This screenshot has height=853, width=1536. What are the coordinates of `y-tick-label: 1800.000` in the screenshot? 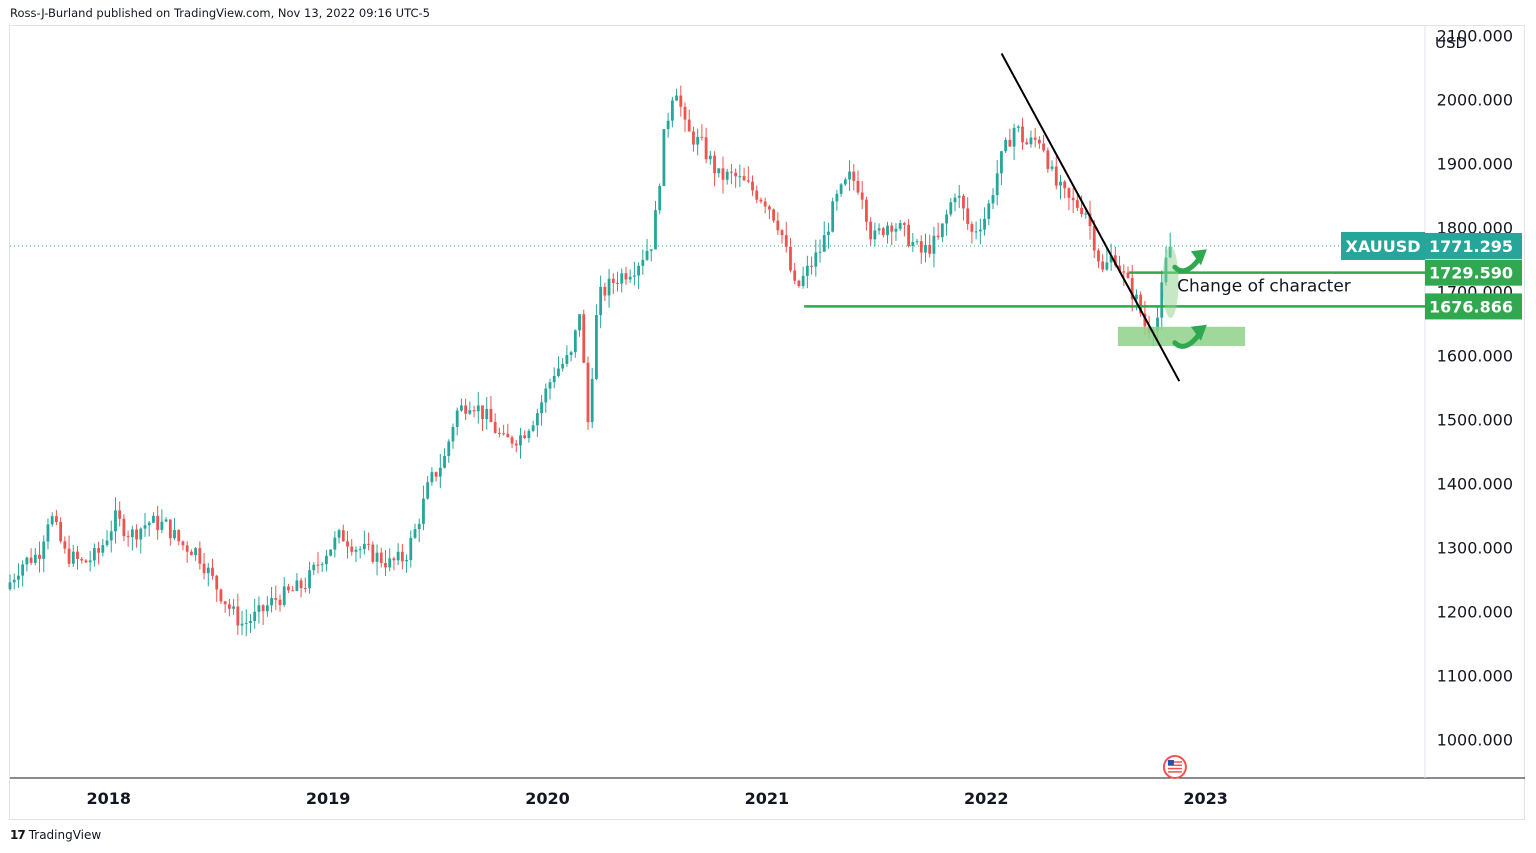 It's located at (1475, 228).